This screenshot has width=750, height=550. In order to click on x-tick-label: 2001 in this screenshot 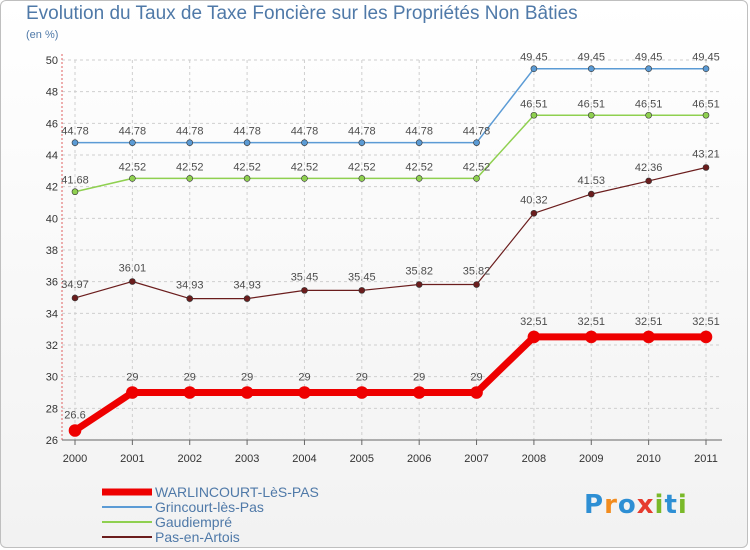, I will do `click(132, 459)`.